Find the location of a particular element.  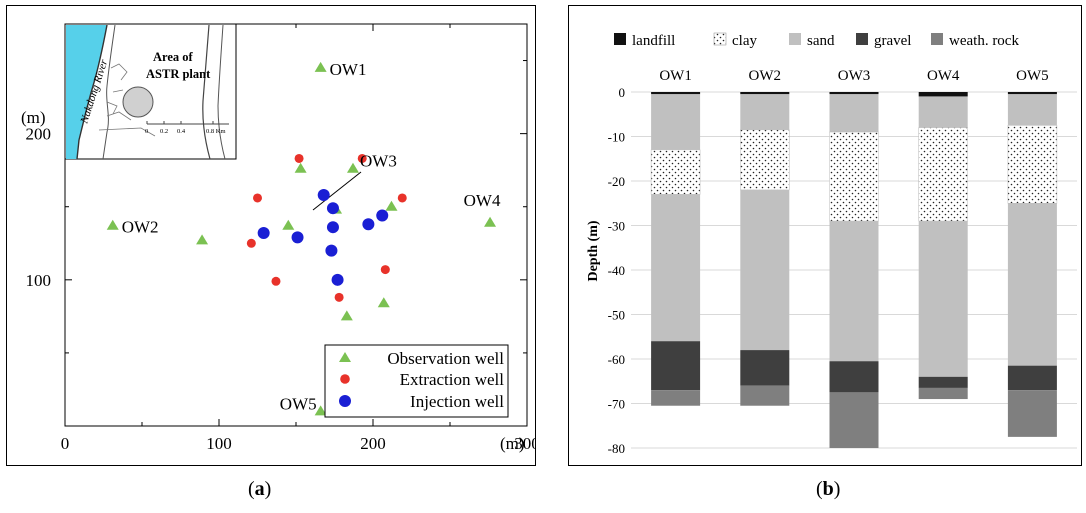

category-label: OW3 is located at coordinates (854, 76).